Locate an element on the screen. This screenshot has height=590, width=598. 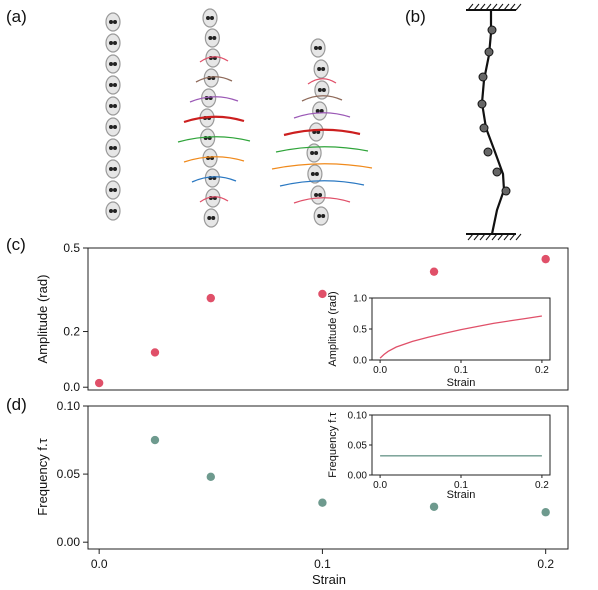
plot-d-x-ticks: 0.0 0.1 0.2 is located at coordinates (322, 560).